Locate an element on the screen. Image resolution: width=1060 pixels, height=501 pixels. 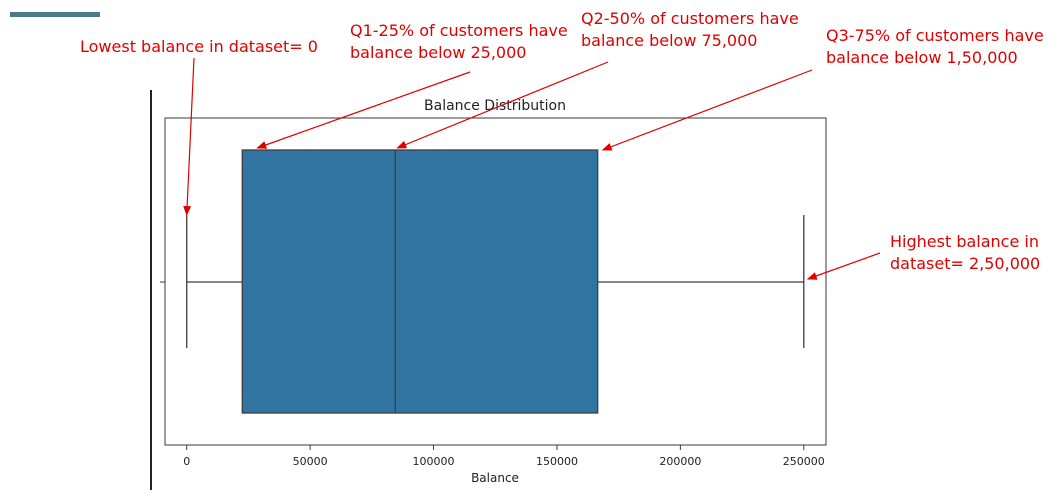
x-tick-label: 200000 is located at coordinates (680, 461).